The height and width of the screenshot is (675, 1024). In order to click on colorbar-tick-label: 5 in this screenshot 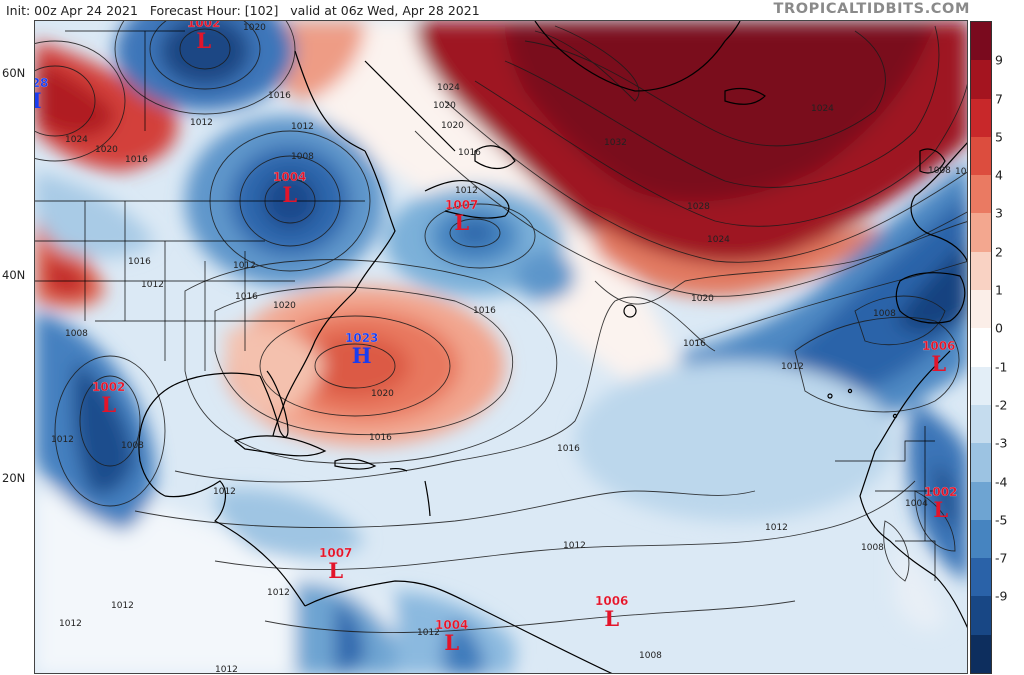, I will do `click(999, 137)`.